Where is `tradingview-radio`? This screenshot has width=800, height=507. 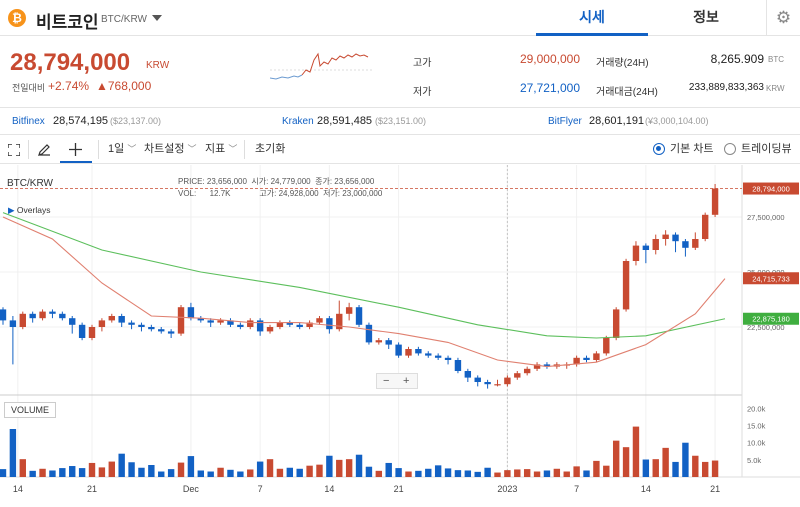
tradingview-radio is located at coordinates (730, 149).